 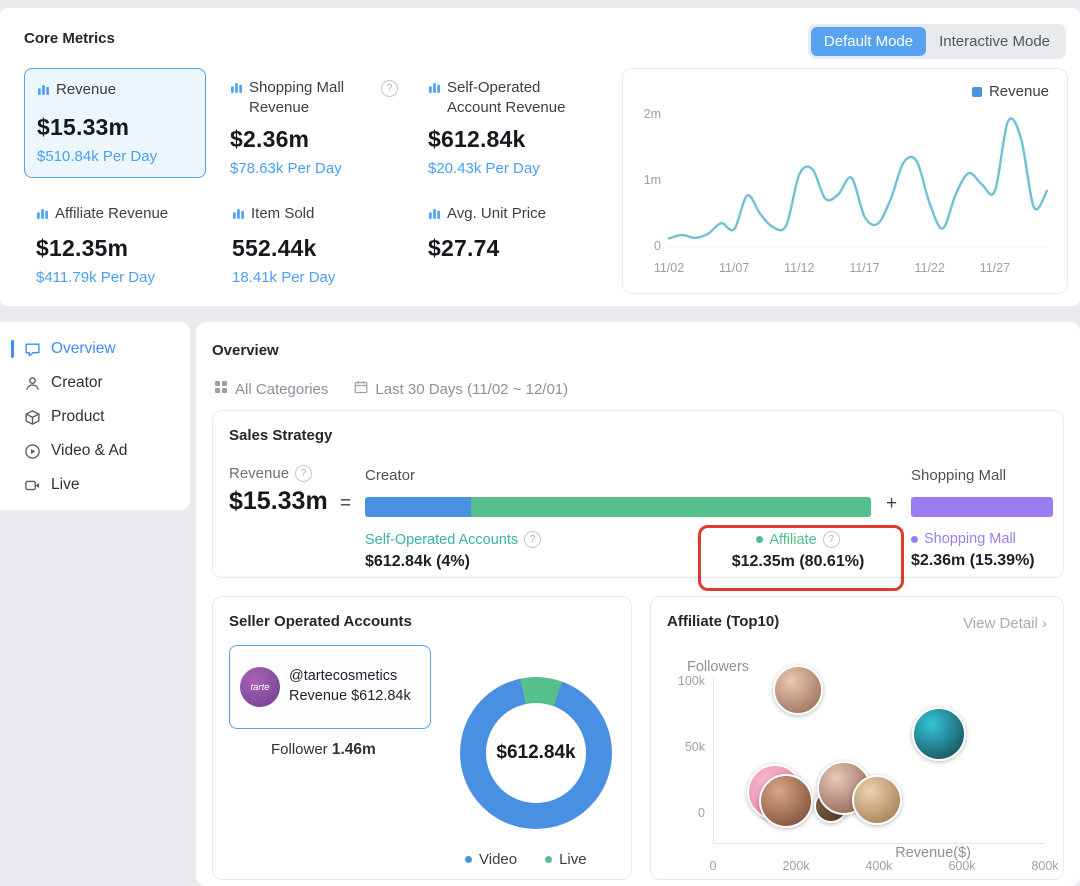 What do you see at coordinates (32, 451) in the screenshot?
I see `play-circle-icon` at bounding box center [32, 451].